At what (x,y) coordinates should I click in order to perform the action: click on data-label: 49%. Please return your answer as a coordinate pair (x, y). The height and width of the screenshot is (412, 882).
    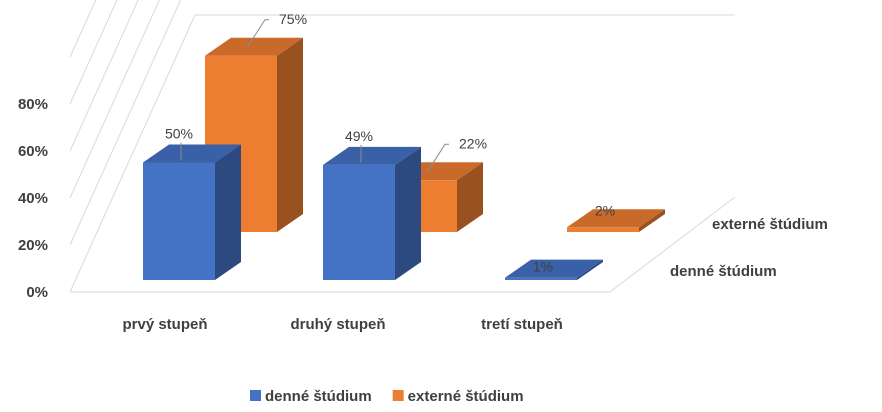
    Looking at the image, I should click on (359, 136).